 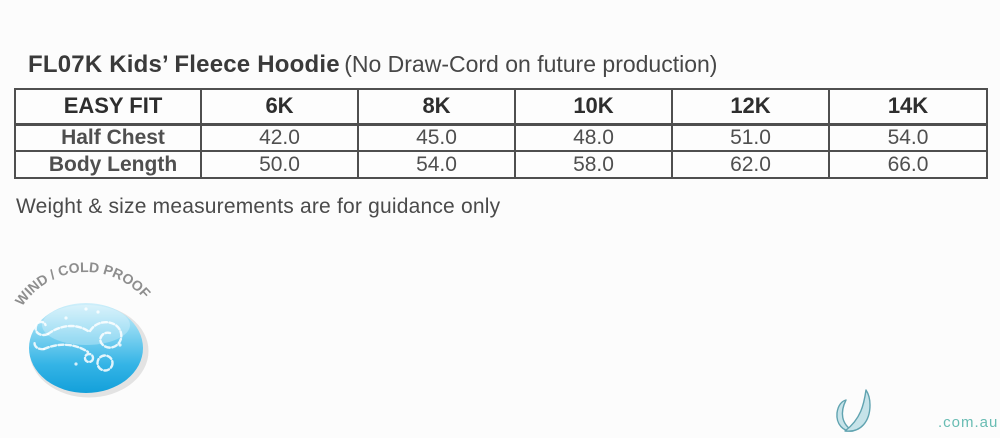 What do you see at coordinates (531, 64) in the screenshot?
I see `product-title-note: (No Draw-Cord on future production)` at bounding box center [531, 64].